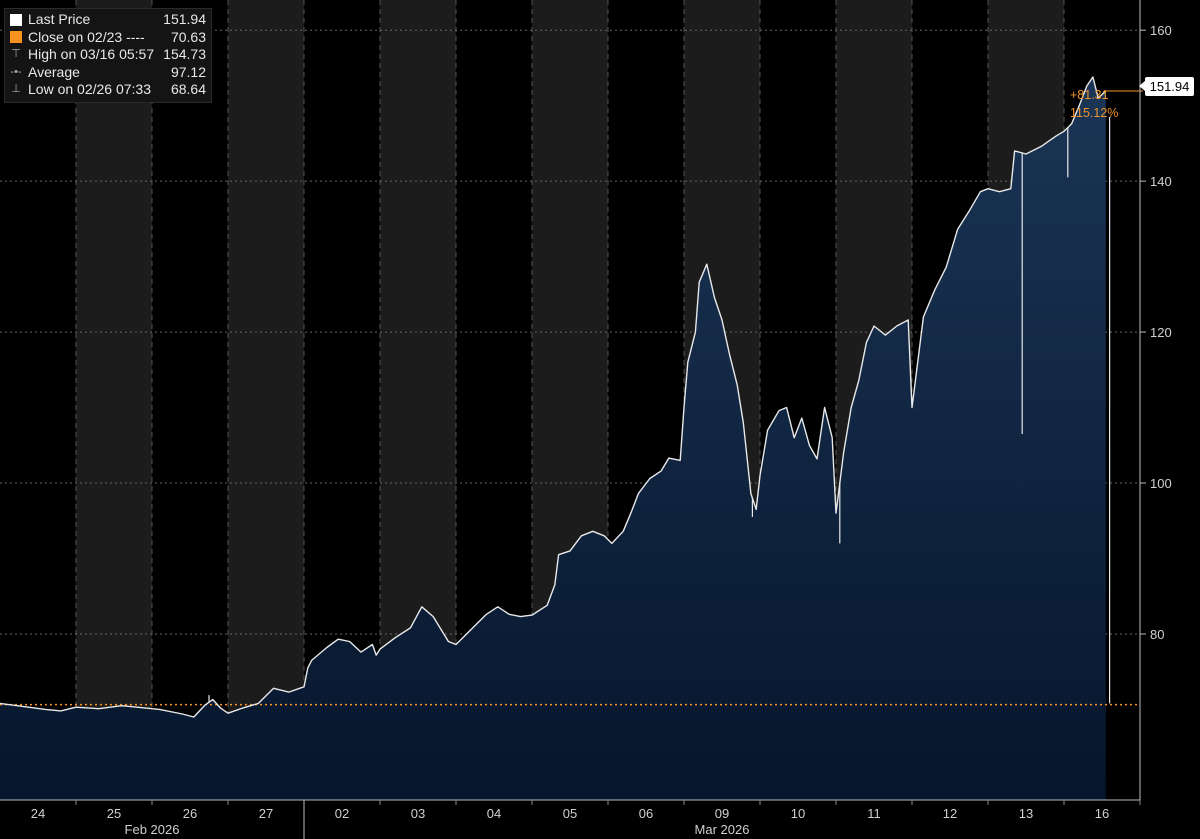  I want to click on x-day-label: 12, so click(950, 813).